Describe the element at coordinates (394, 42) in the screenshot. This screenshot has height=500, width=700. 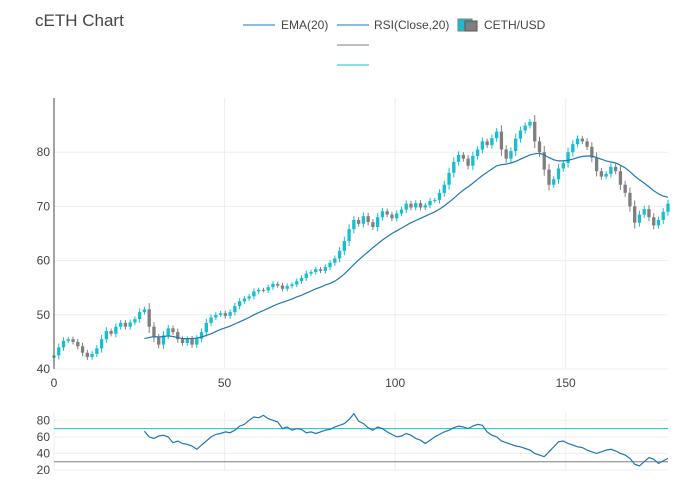
I see `legend: EMA(20) RSI(Close,20) CETH/USD` at that location.